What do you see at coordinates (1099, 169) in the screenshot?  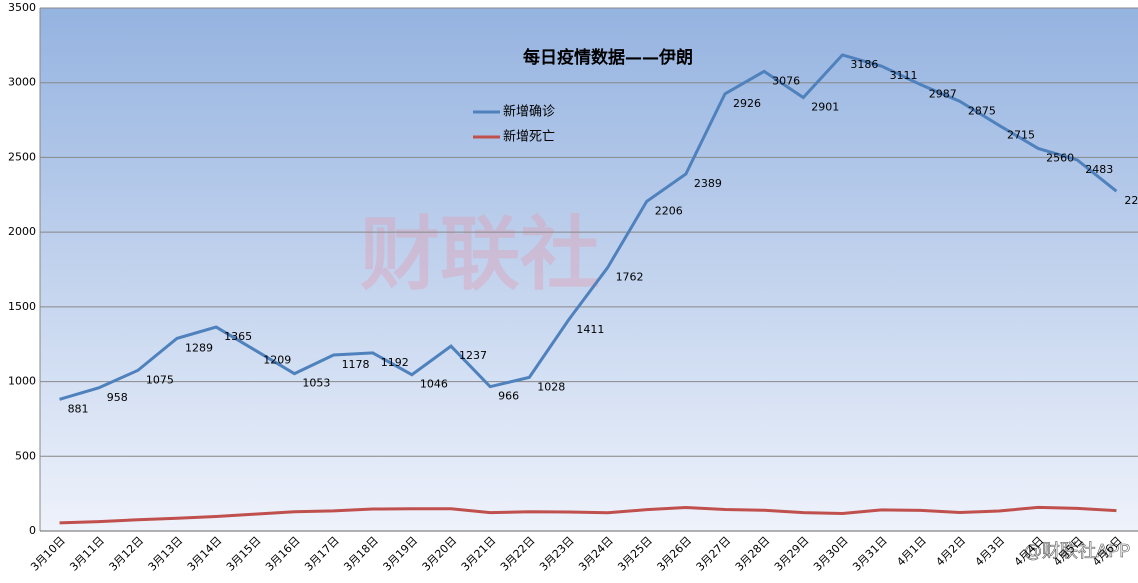 I see `data-label: 2483` at bounding box center [1099, 169].